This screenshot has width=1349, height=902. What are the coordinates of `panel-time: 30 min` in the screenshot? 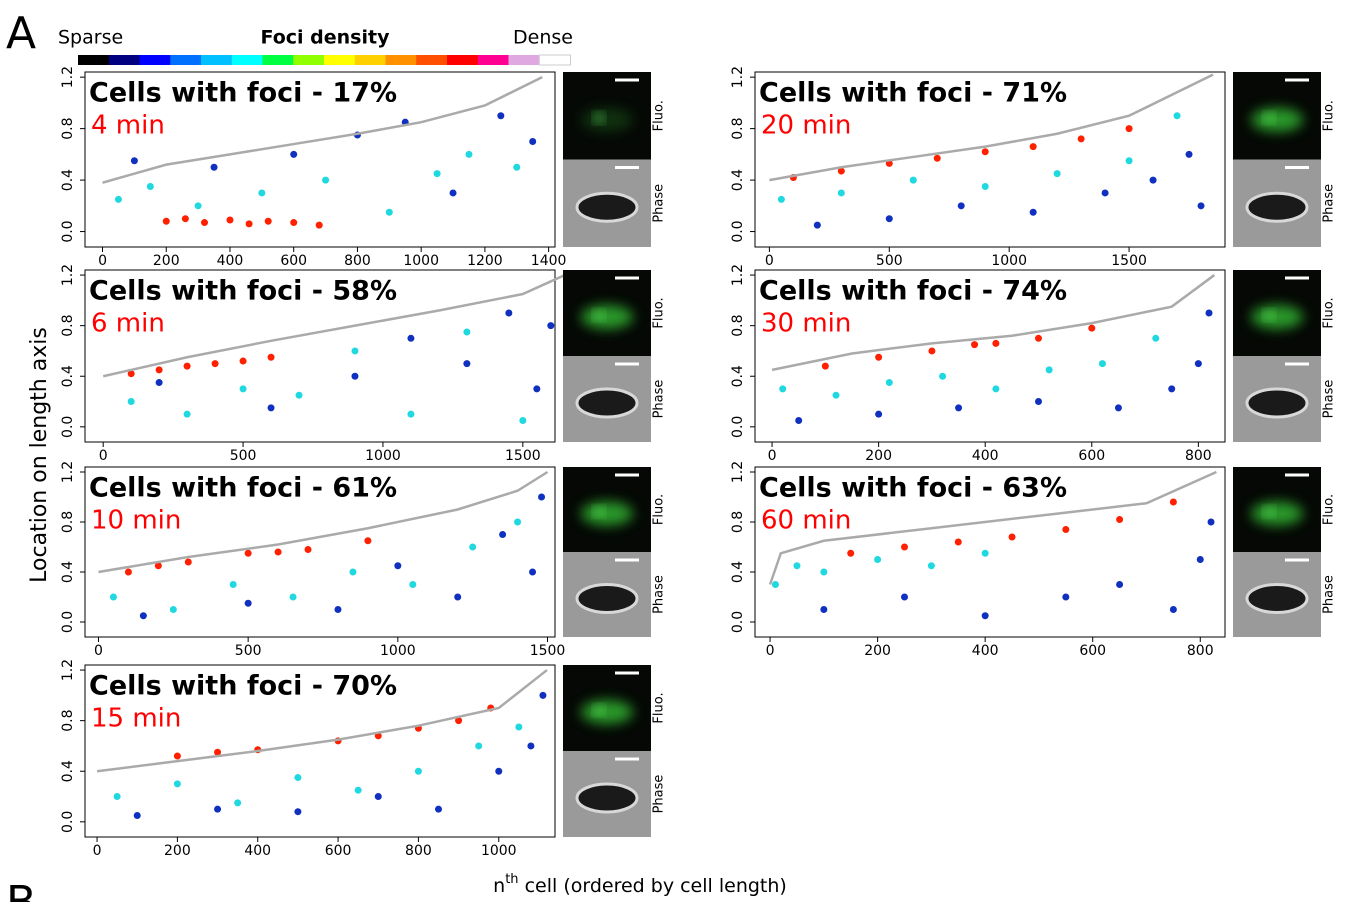 It's located at (806, 324).